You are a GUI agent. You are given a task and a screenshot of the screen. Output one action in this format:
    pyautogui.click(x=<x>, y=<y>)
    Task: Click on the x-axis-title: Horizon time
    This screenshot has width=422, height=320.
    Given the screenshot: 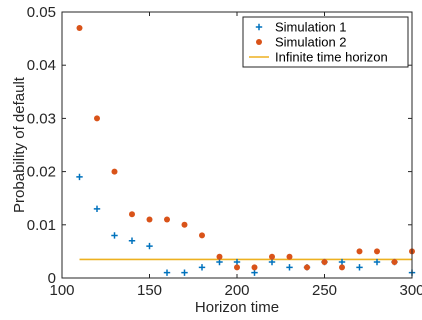 What is the action you would take?
    pyautogui.click(x=237, y=307)
    